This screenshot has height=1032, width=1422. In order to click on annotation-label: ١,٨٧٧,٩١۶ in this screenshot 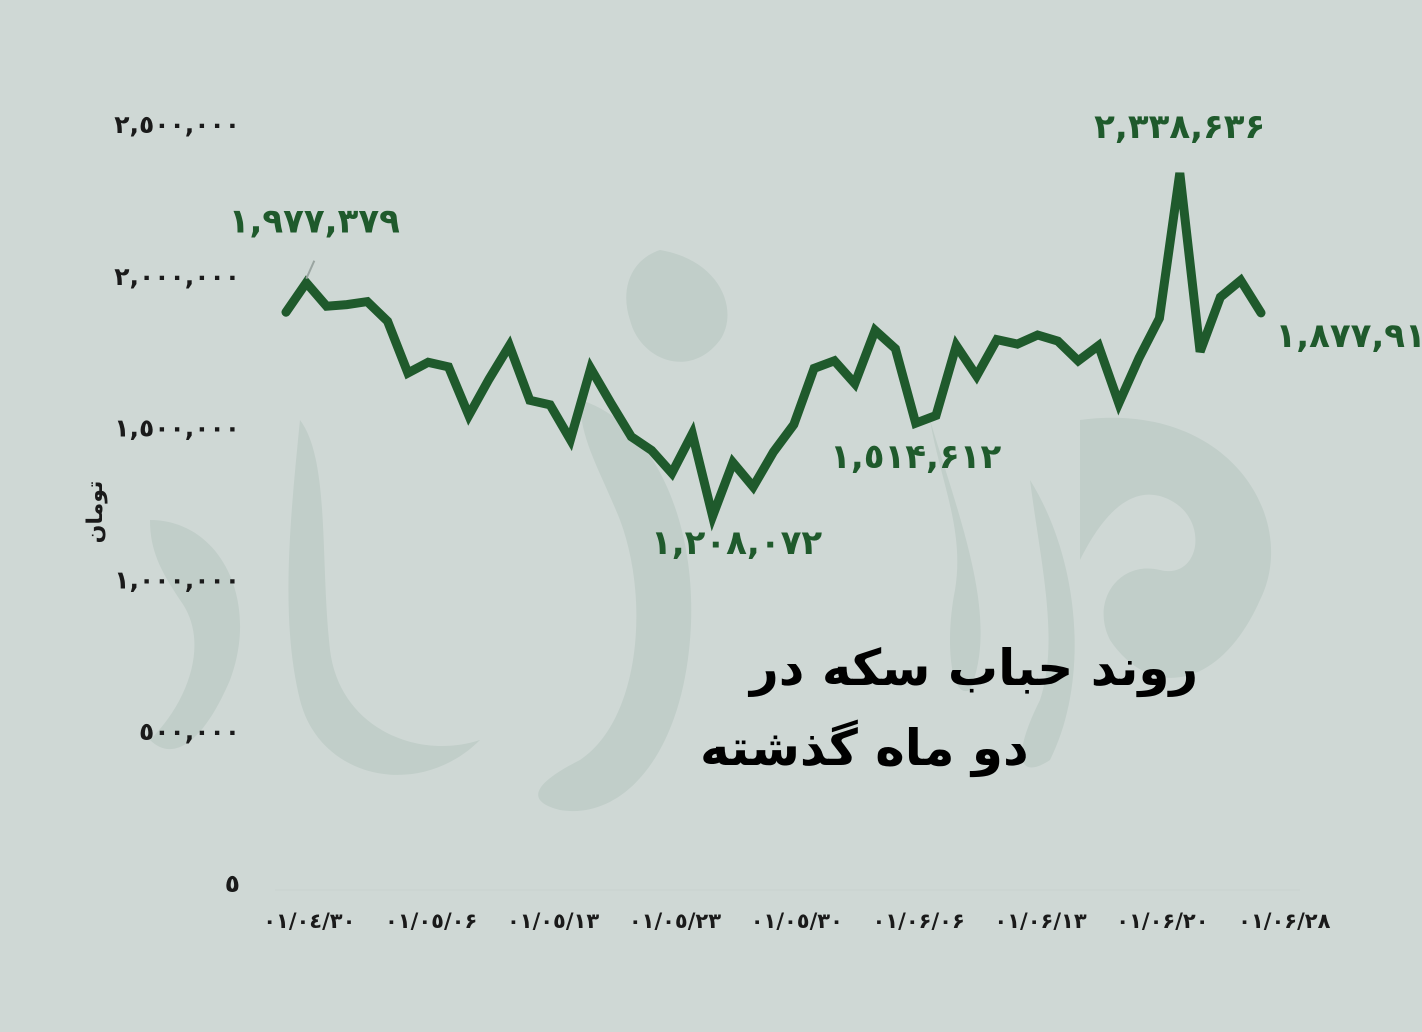, I will do `click(1348, 336)`.